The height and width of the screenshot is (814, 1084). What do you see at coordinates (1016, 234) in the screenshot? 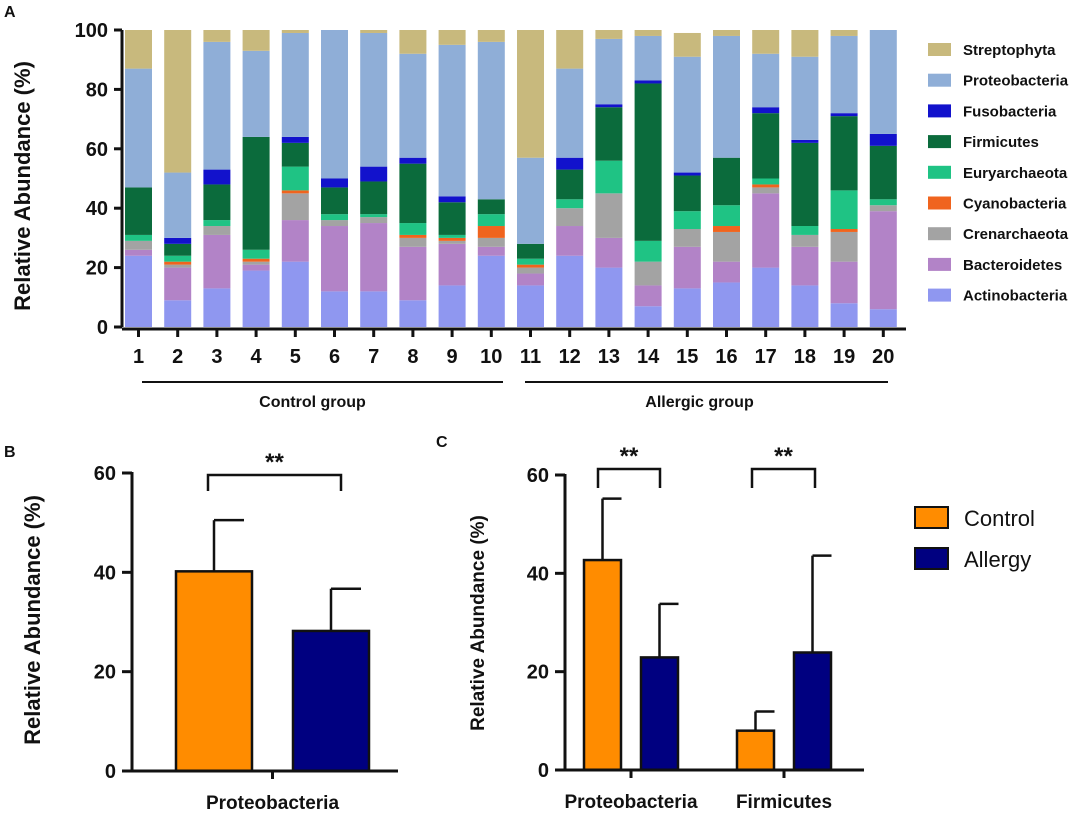
I see `legend-label: Crenarchaeota` at bounding box center [1016, 234].